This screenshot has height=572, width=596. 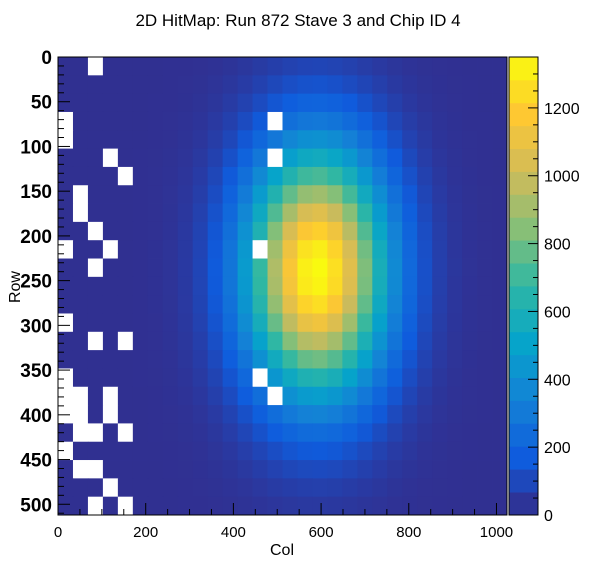 I want to click on y-tick-label: 400, so click(x=36, y=416).